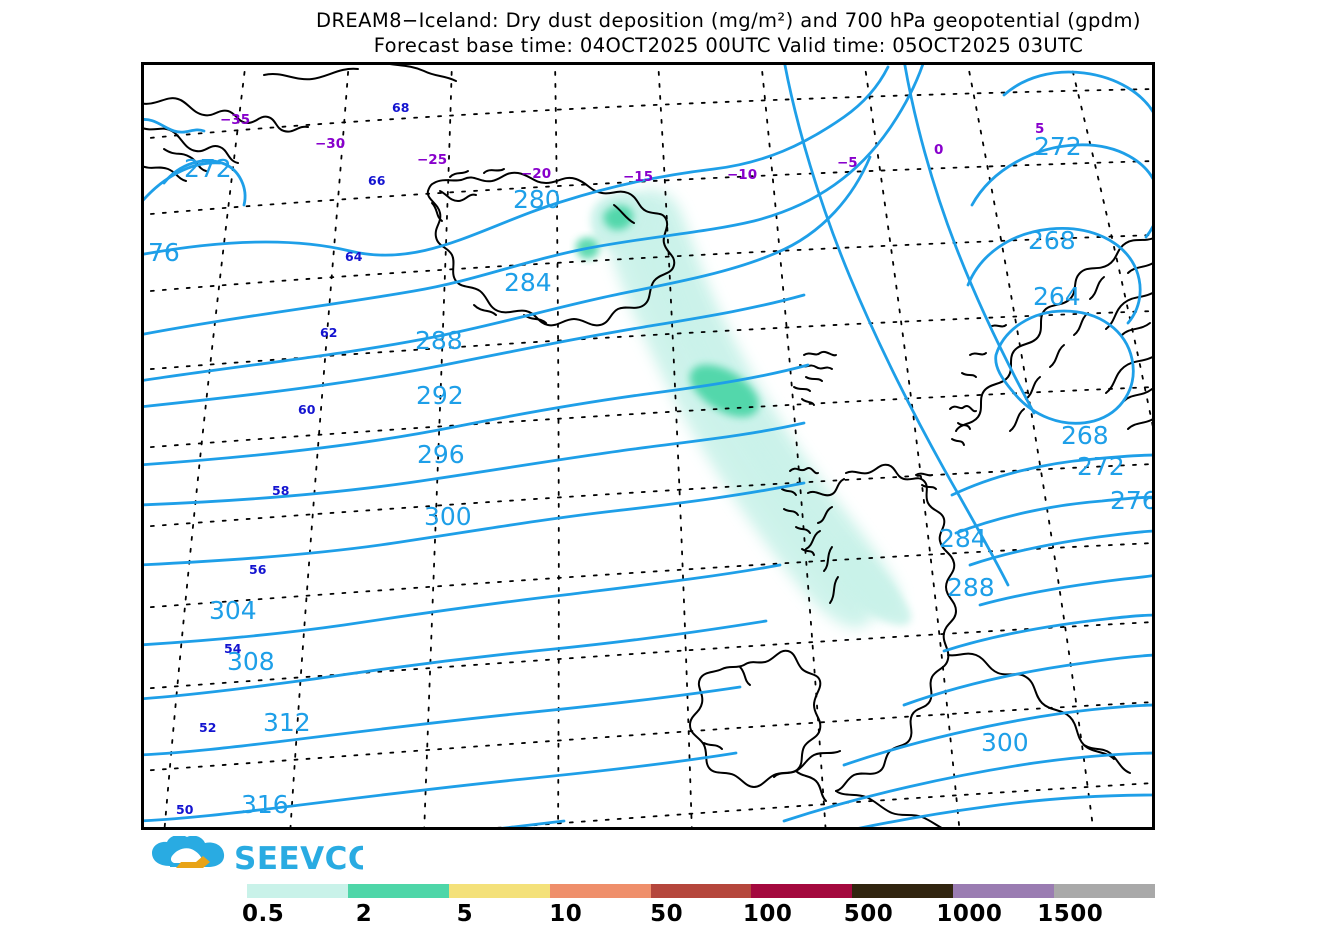 This screenshot has height=927, width=1324. I want to click on colorbar-gradient, so click(701, 891).